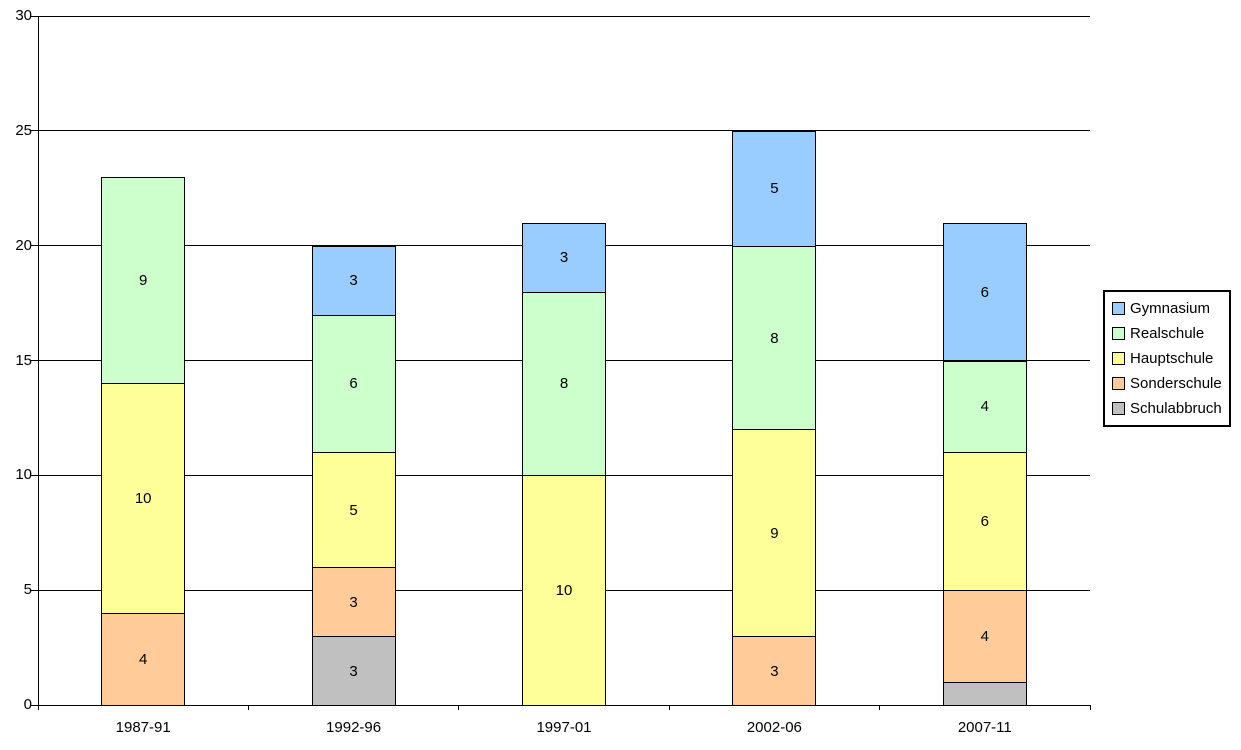 This screenshot has height=750, width=1241. I want to click on y-tick-label: 15, so click(23, 360).